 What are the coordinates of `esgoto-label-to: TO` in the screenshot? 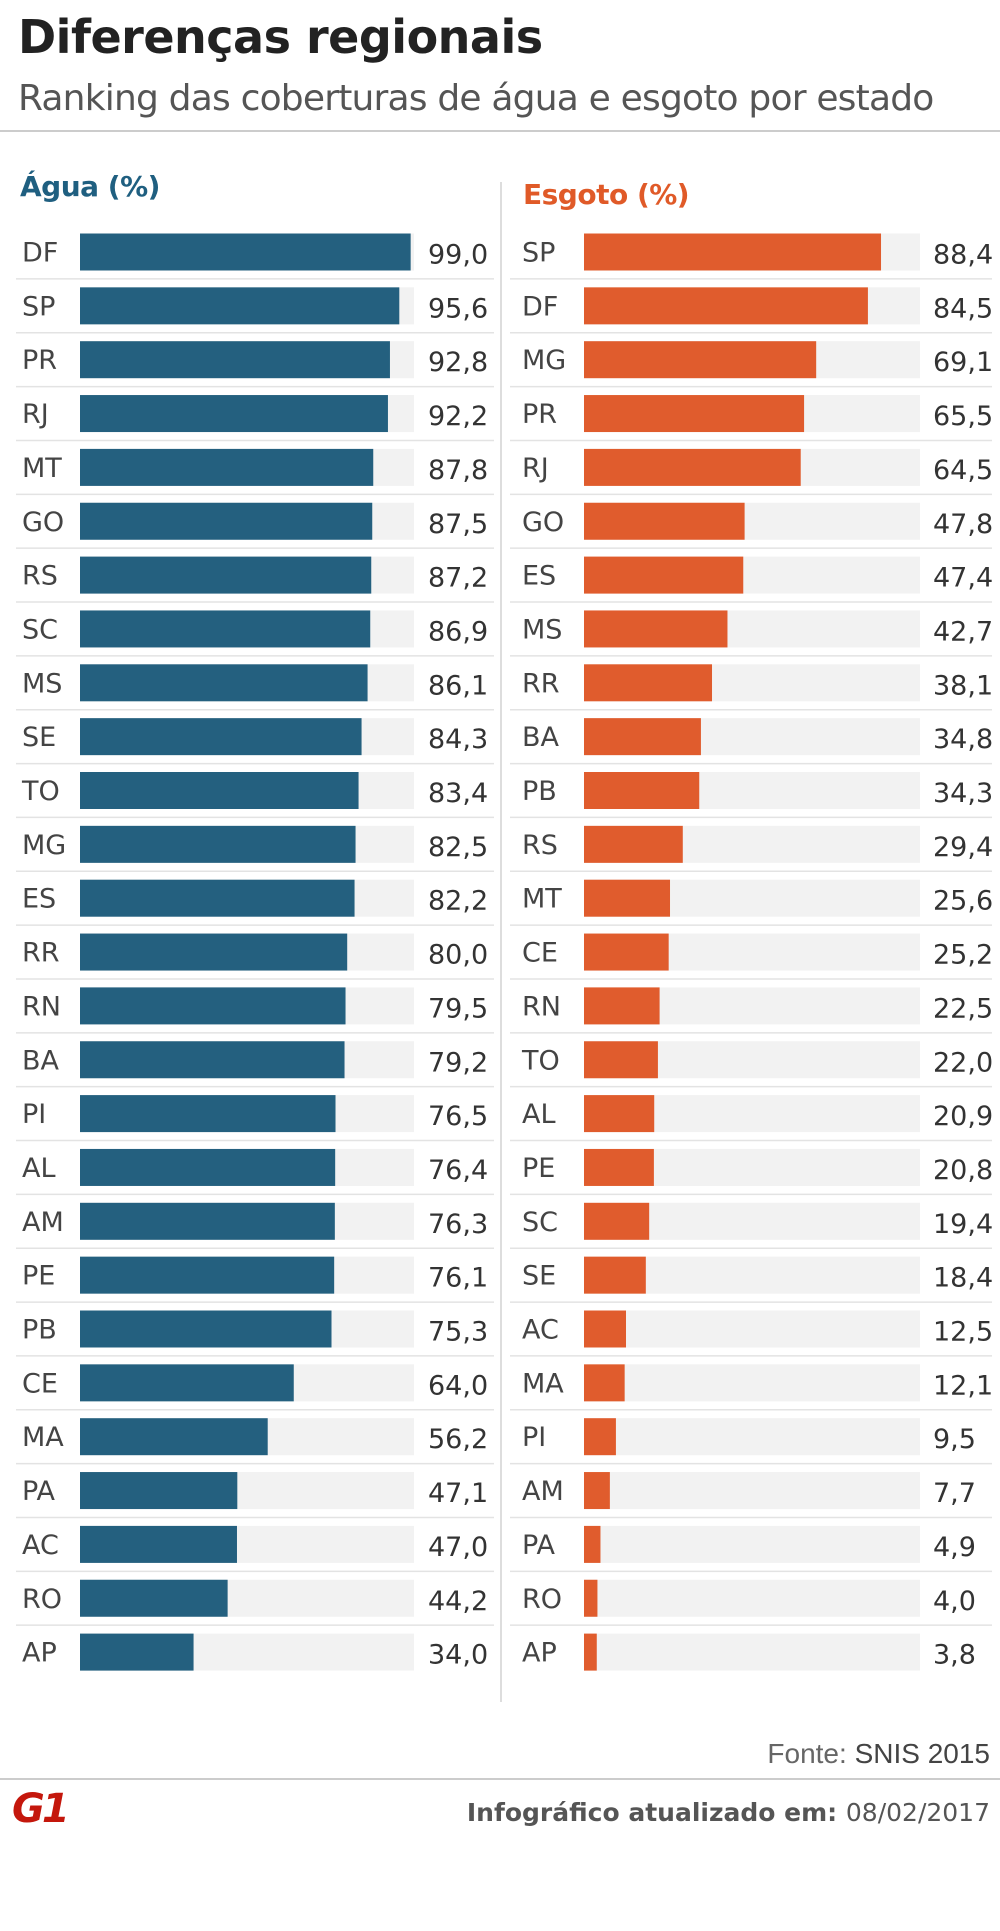 It's located at (540, 1060).